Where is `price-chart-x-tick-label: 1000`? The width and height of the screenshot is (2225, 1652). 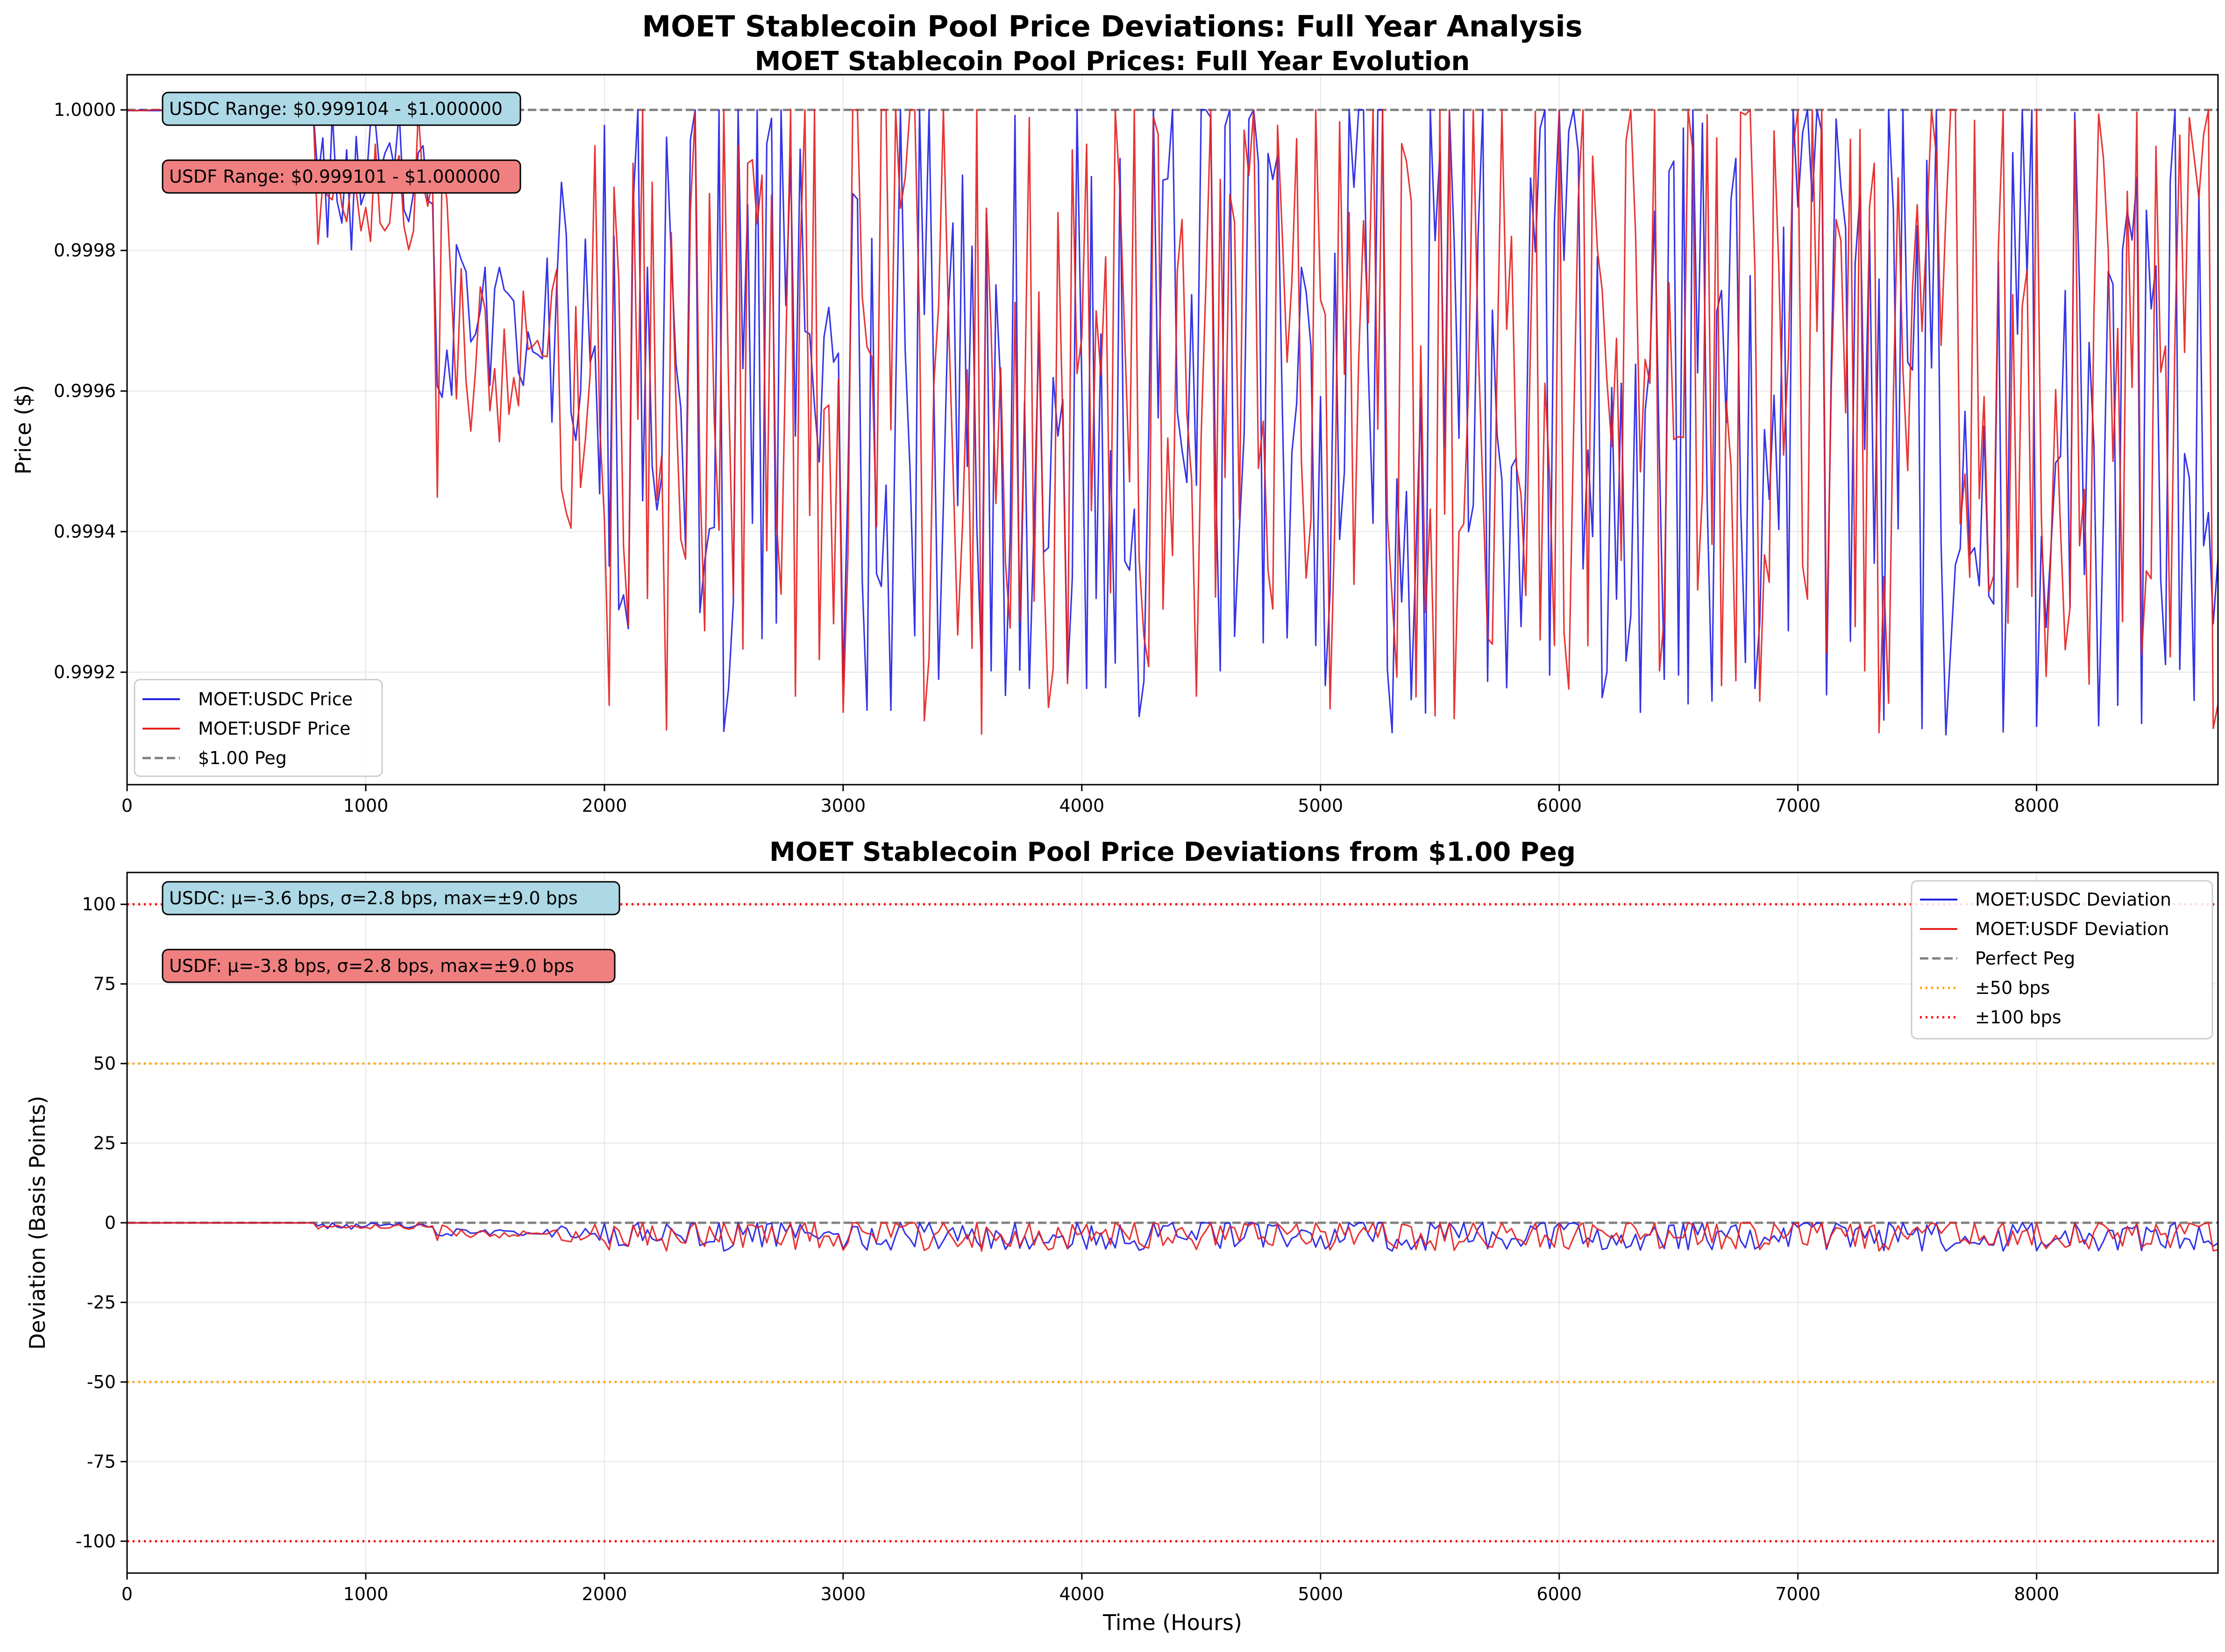
price-chart-x-tick-label: 1000 is located at coordinates (366, 805).